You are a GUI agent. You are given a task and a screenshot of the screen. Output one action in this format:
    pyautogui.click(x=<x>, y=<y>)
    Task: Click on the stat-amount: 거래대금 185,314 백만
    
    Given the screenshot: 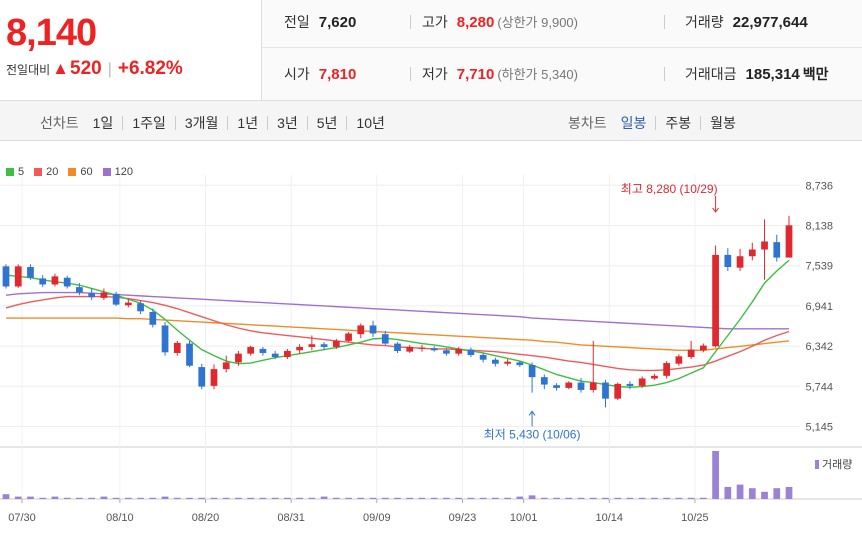 What is the action you would take?
    pyautogui.click(x=757, y=74)
    